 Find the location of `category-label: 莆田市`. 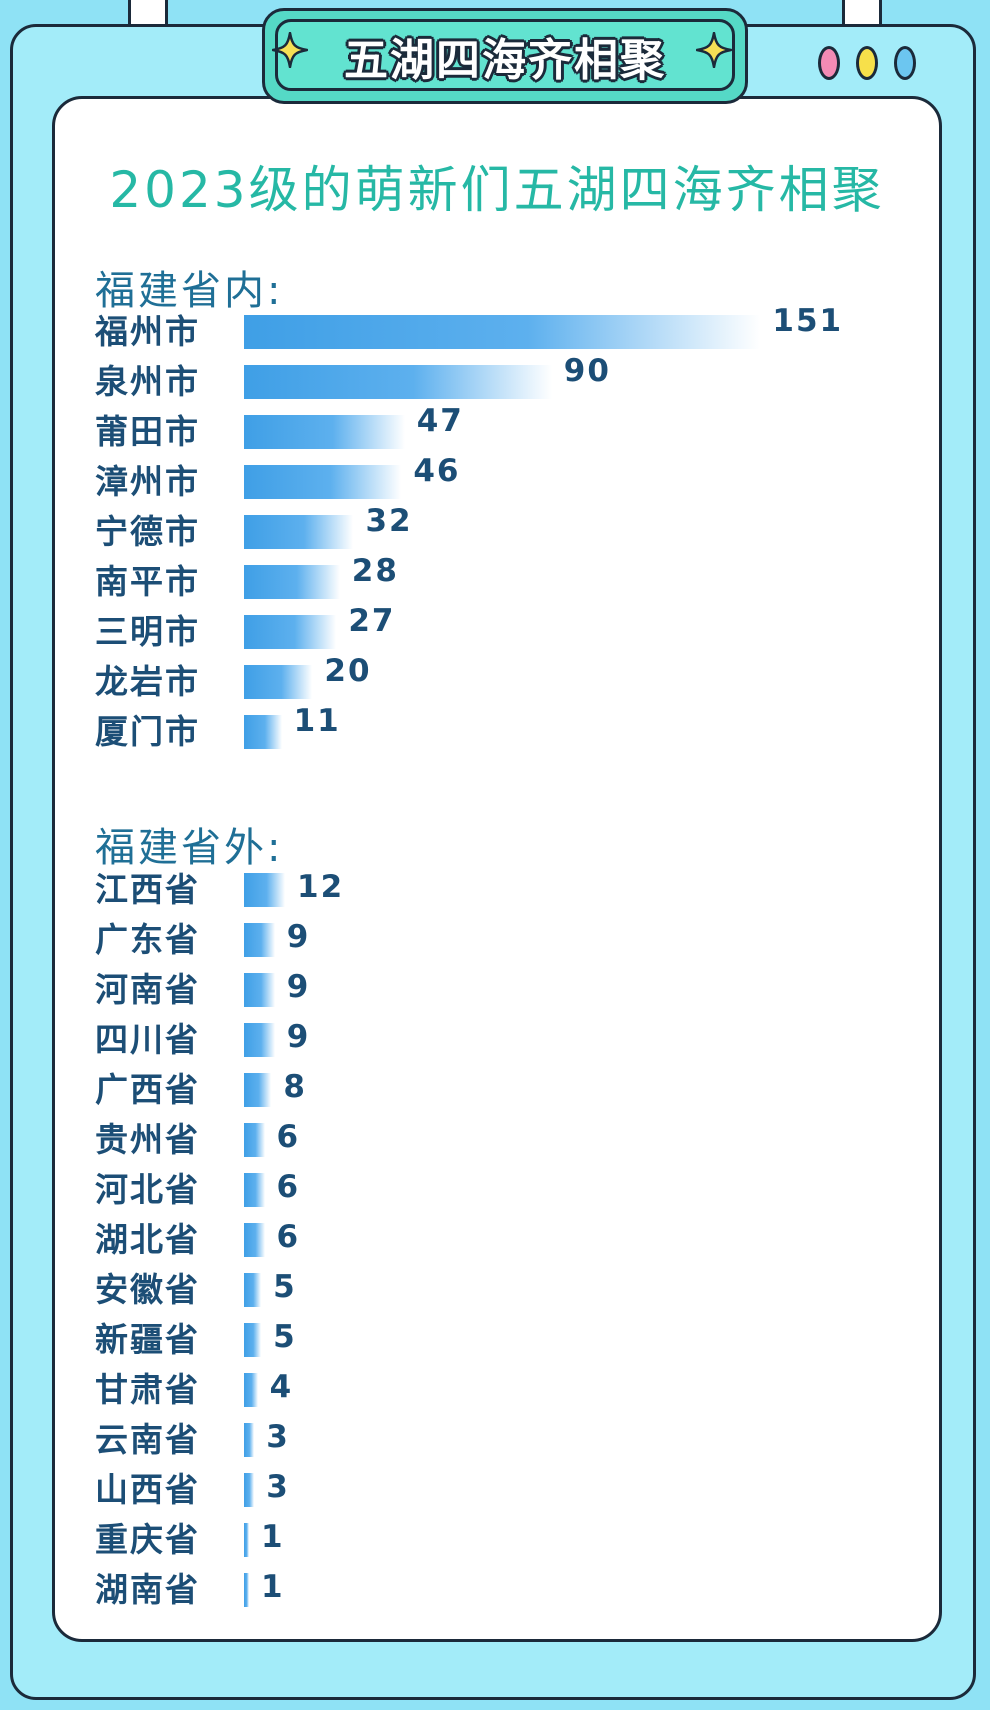

category-label: 莆田市 is located at coordinates (147, 431).